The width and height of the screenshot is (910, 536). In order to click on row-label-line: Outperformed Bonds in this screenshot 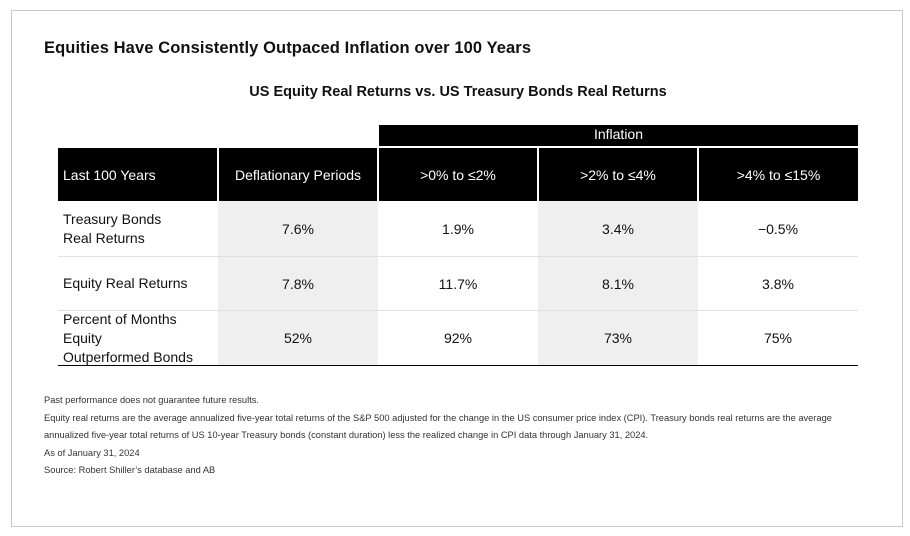, I will do `click(128, 356)`.